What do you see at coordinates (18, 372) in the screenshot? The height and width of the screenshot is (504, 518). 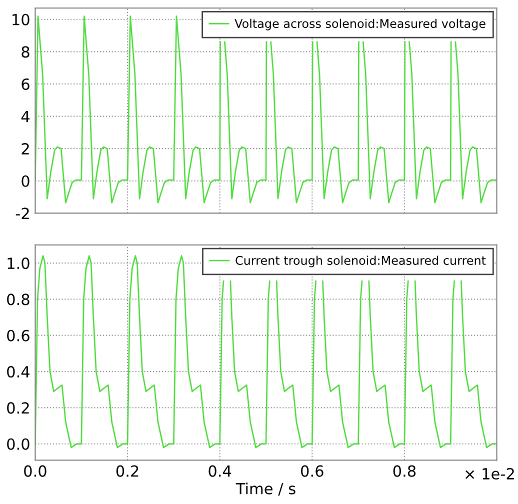 I see `y-tick-label: 0.4` at bounding box center [18, 372].